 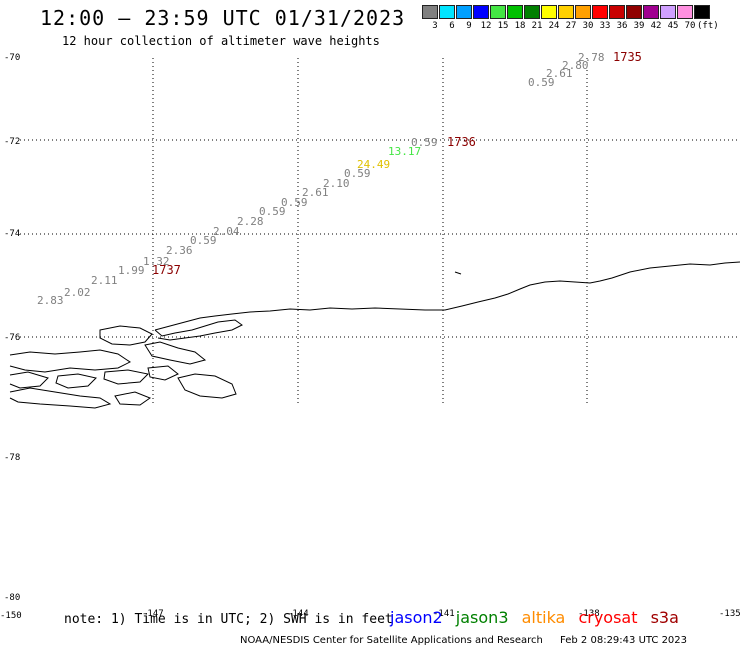 I want to click on latitude-label: -70, so click(x=12, y=58).